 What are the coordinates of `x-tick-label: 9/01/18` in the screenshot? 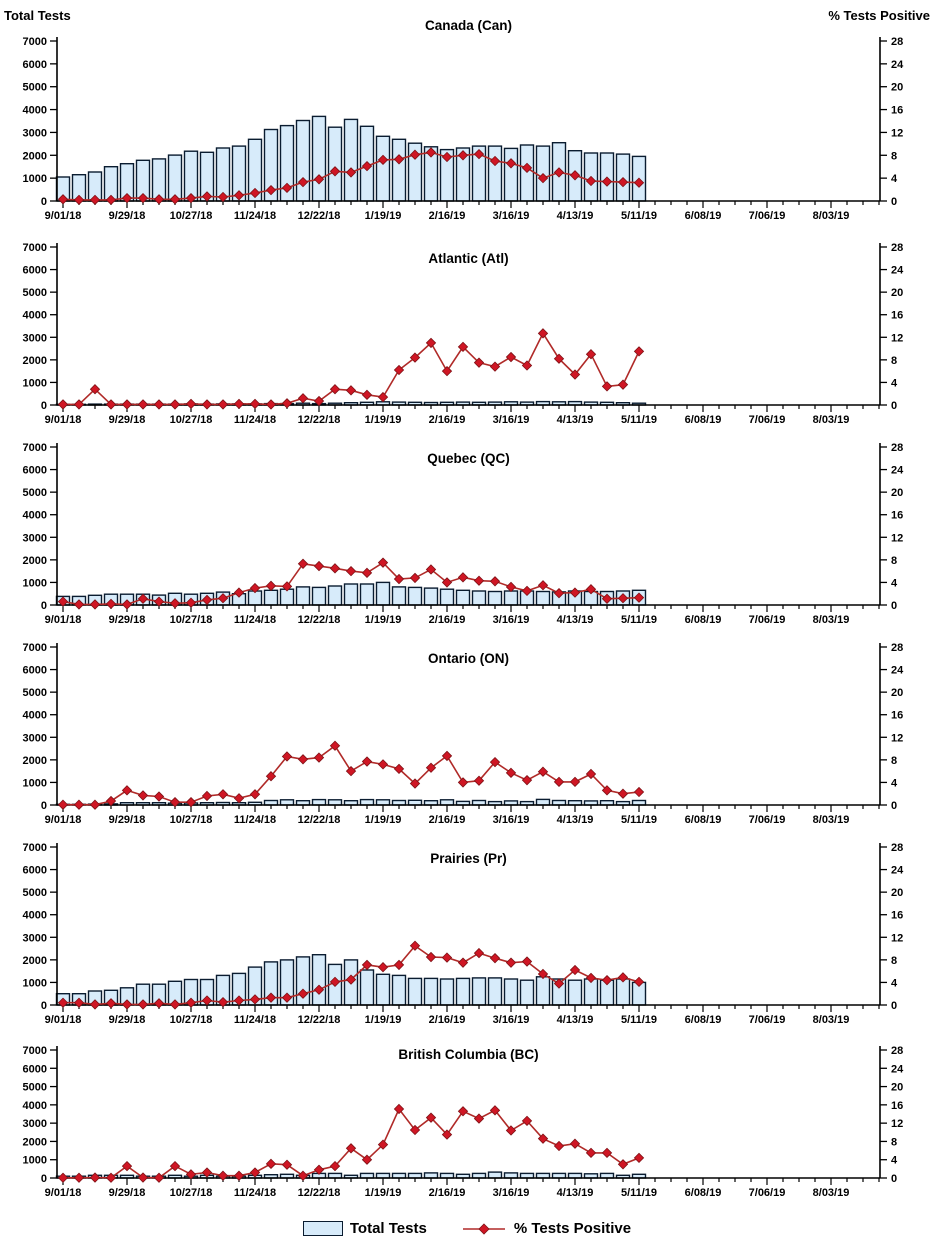 It's located at (63, 619).